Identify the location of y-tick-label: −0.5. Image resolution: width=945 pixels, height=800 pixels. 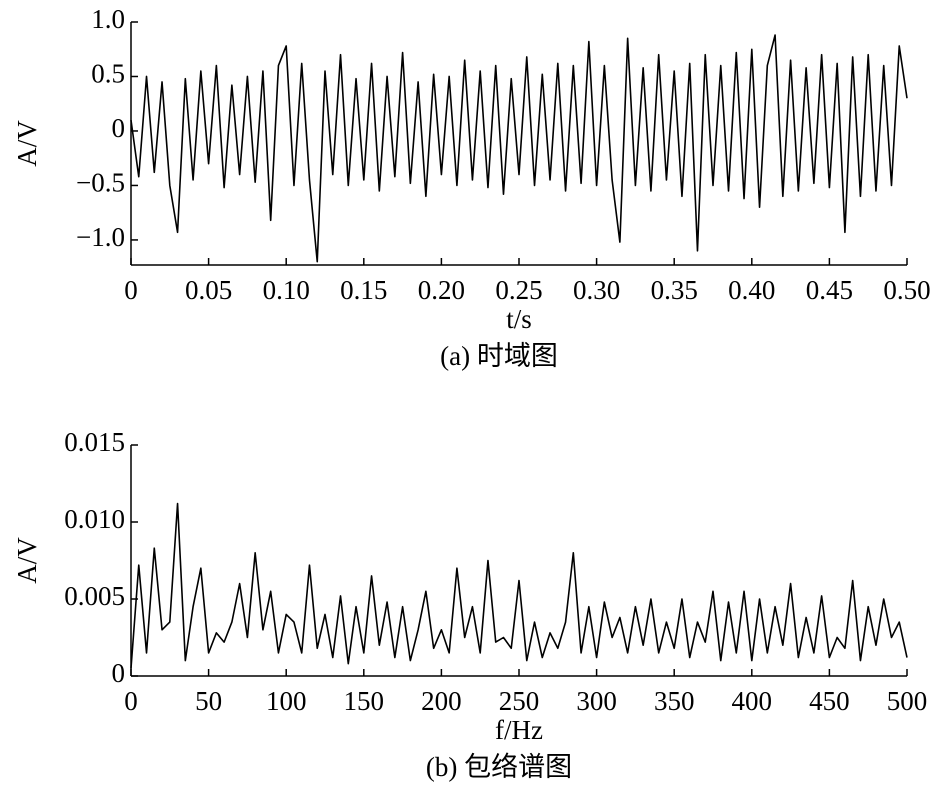
(100, 183).